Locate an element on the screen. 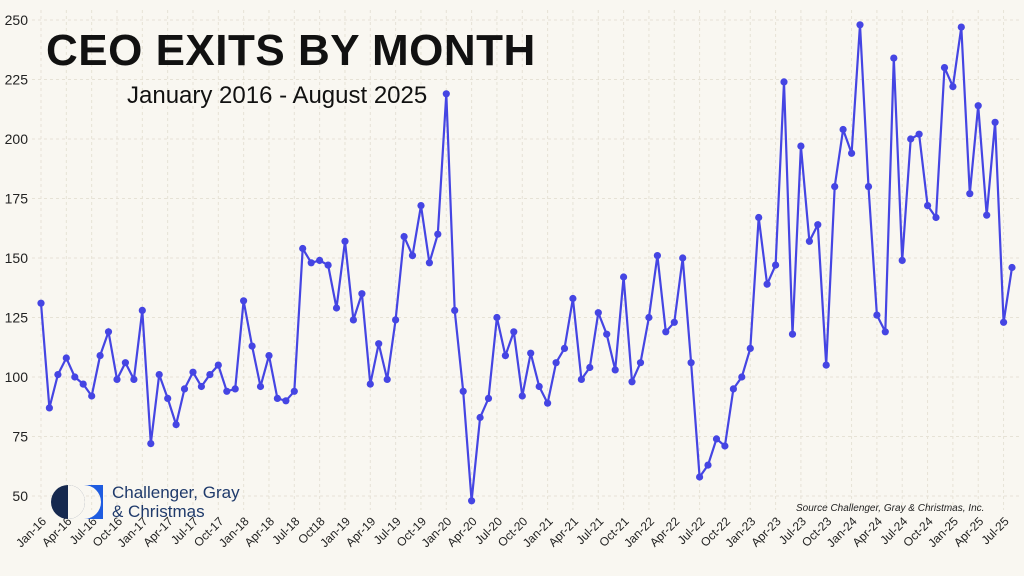 The height and width of the screenshot is (576, 1024). y-tick-label: 225 is located at coordinates (17, 80).